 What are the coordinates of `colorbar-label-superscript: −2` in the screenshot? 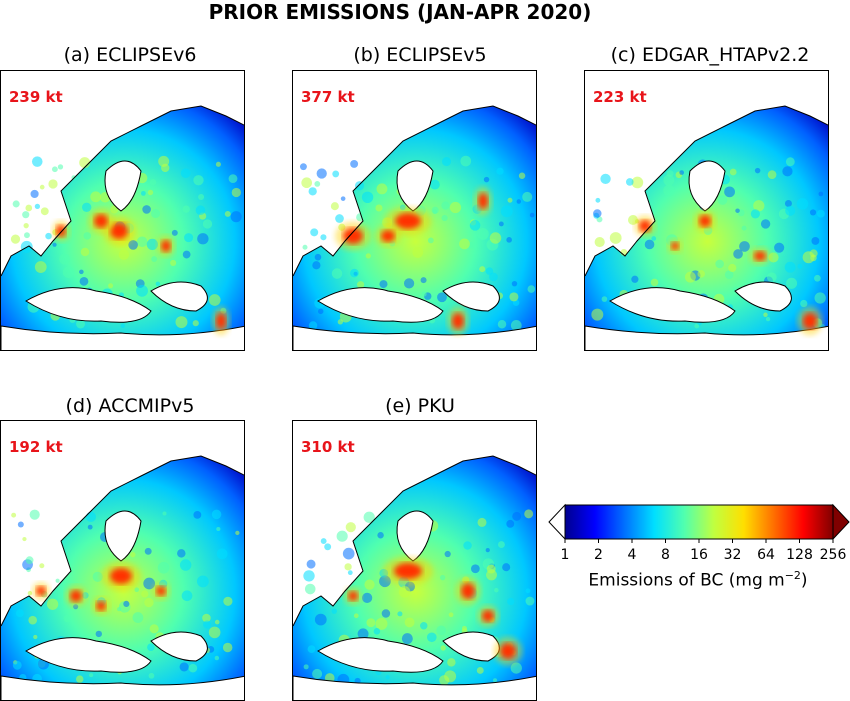 It's located at (792, 575).